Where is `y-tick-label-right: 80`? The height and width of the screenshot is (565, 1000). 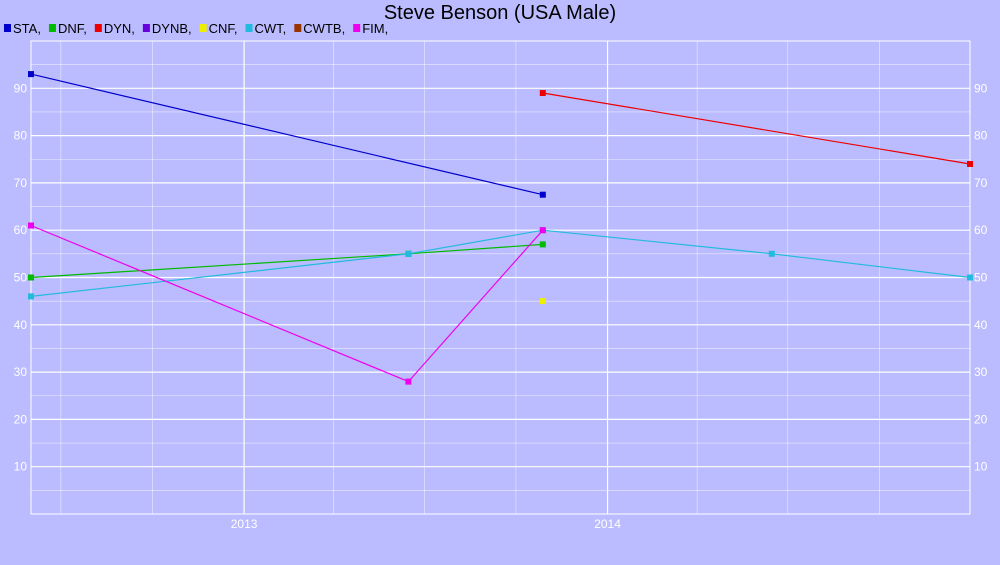 y-tick-label-right: 80 is located at coordinates (981, 136).